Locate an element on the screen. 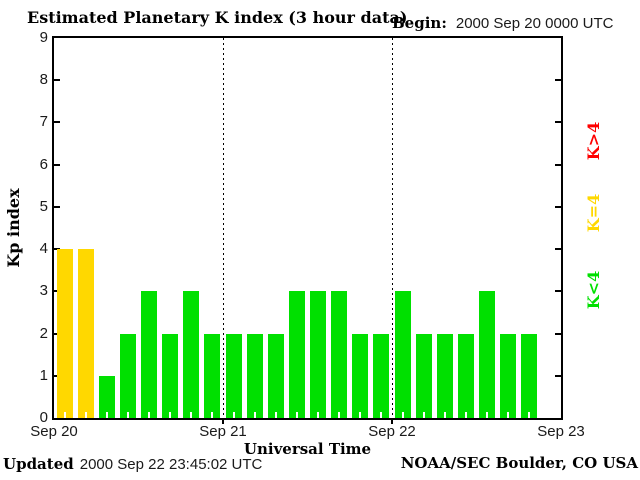 This screenshot has width=640, height=480. y-tick-label: 8 is located at coordinates (43, 80).